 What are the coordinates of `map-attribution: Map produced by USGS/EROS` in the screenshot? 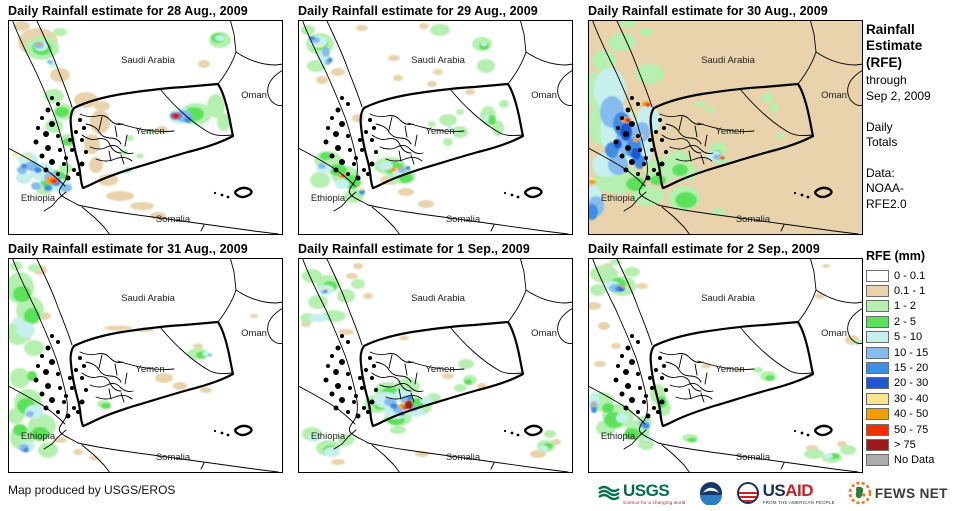 It's located at (92, 490).